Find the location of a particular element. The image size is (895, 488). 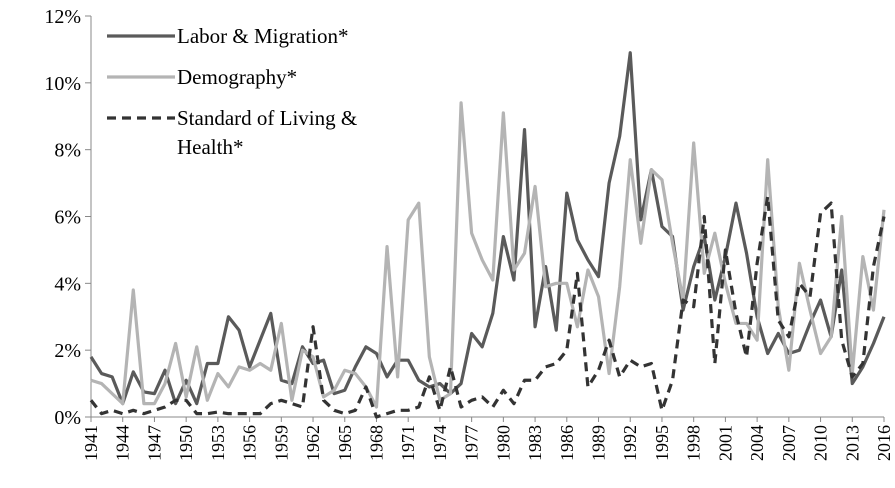

x-tick-label: 1989 is located at coordinates (599, 443).